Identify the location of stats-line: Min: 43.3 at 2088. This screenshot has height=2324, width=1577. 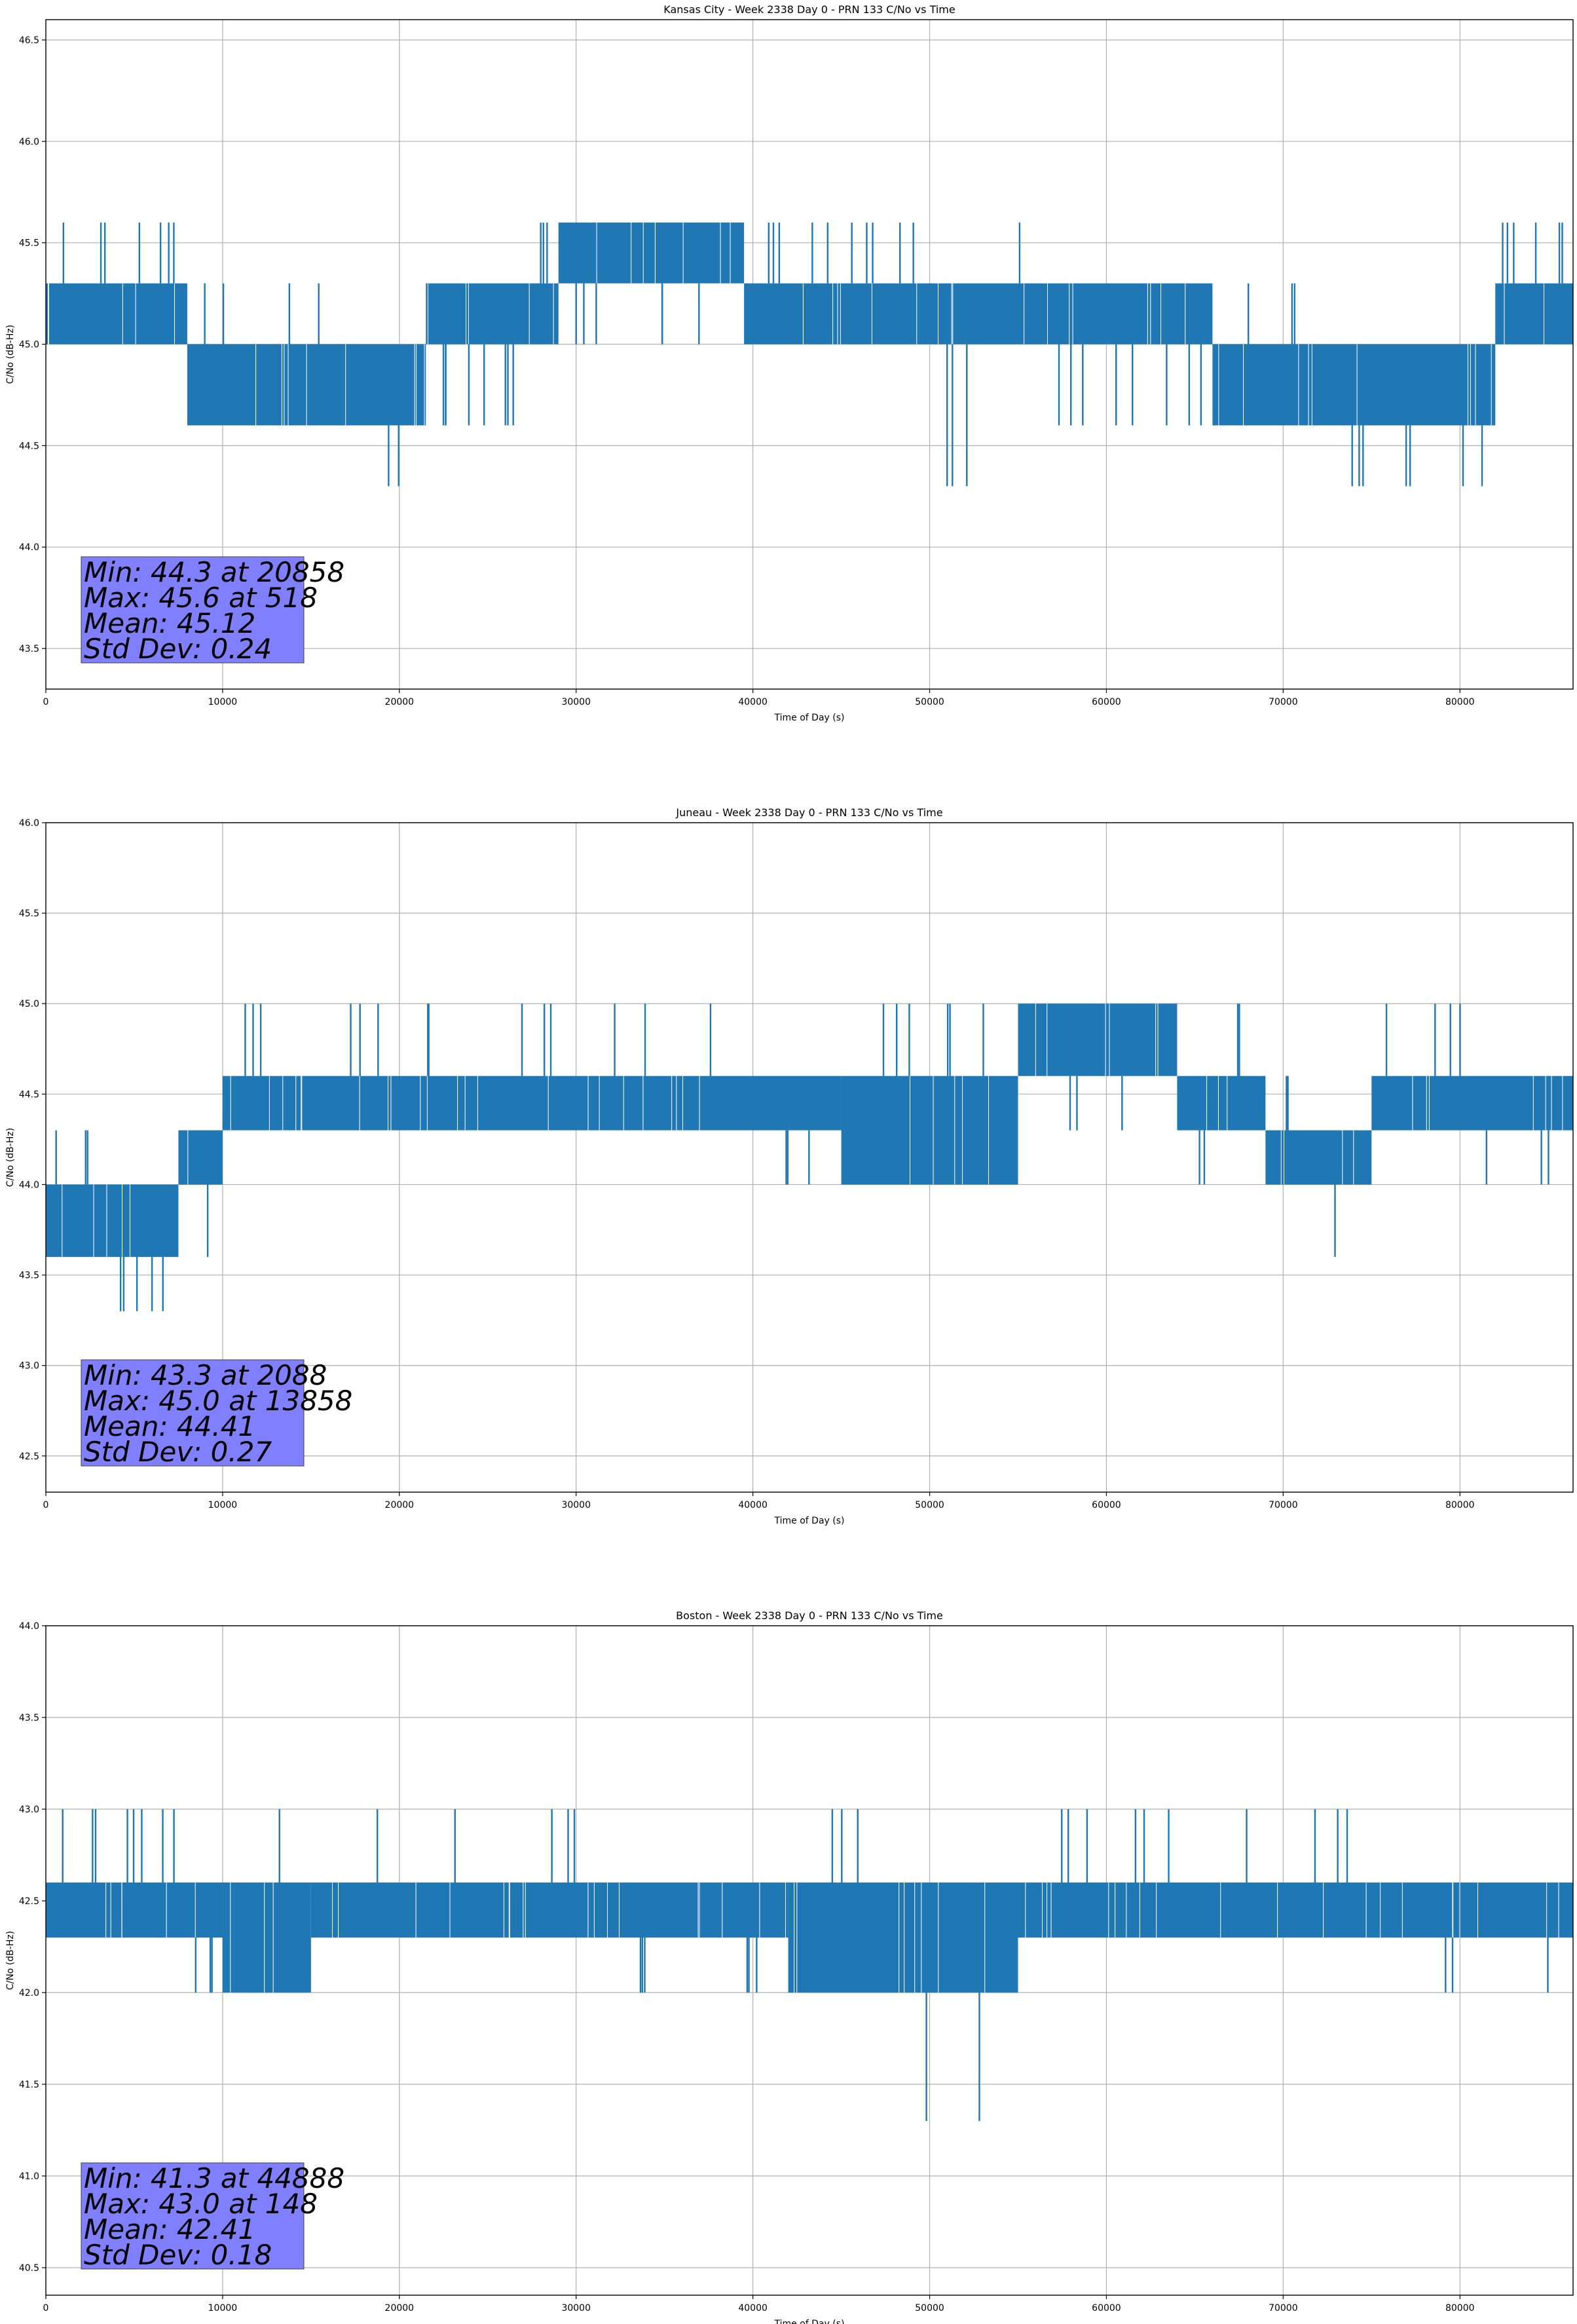
(205, 1375).